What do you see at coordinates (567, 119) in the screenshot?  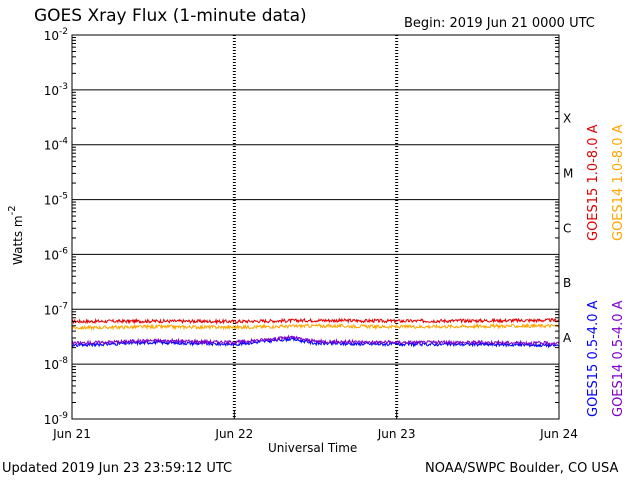 I see `flare-class-label: X` at bounding box center [567, 119].